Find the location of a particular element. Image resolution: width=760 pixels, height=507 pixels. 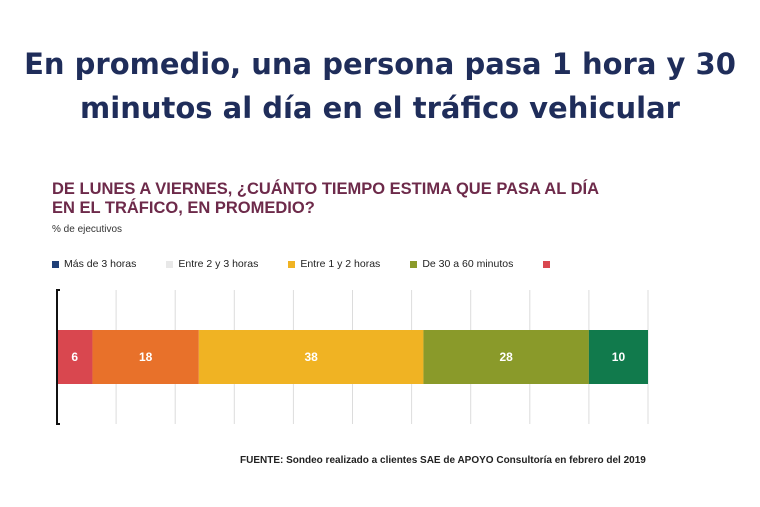

legend-item: Entre 1 y 2 horas is located at coordinates (334, 264).